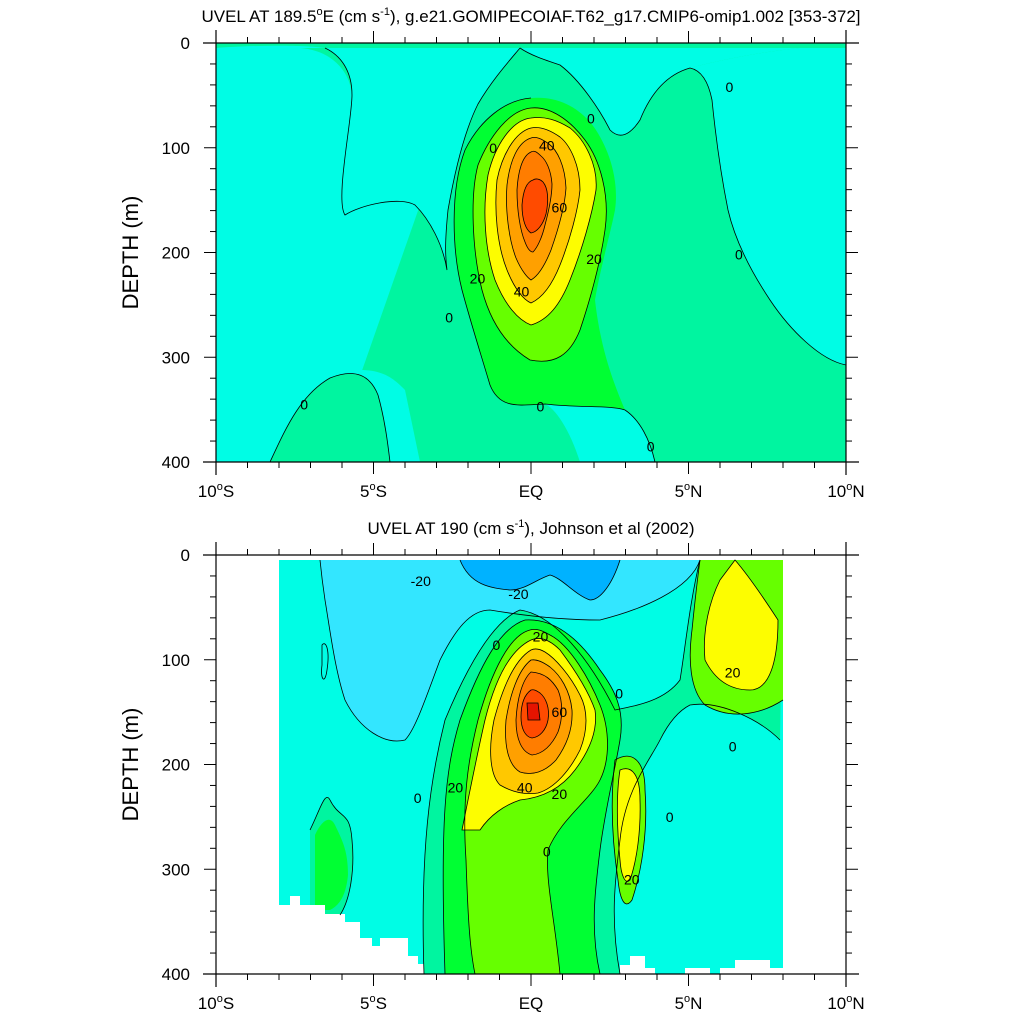 Image resolution: width=1024 pixels, height=1024 pixels. I want to click on contour-labels-bottom: -20 -20 20 0 0 20 0 60 20 40 20 0 0 0 20, so click(576, 730).